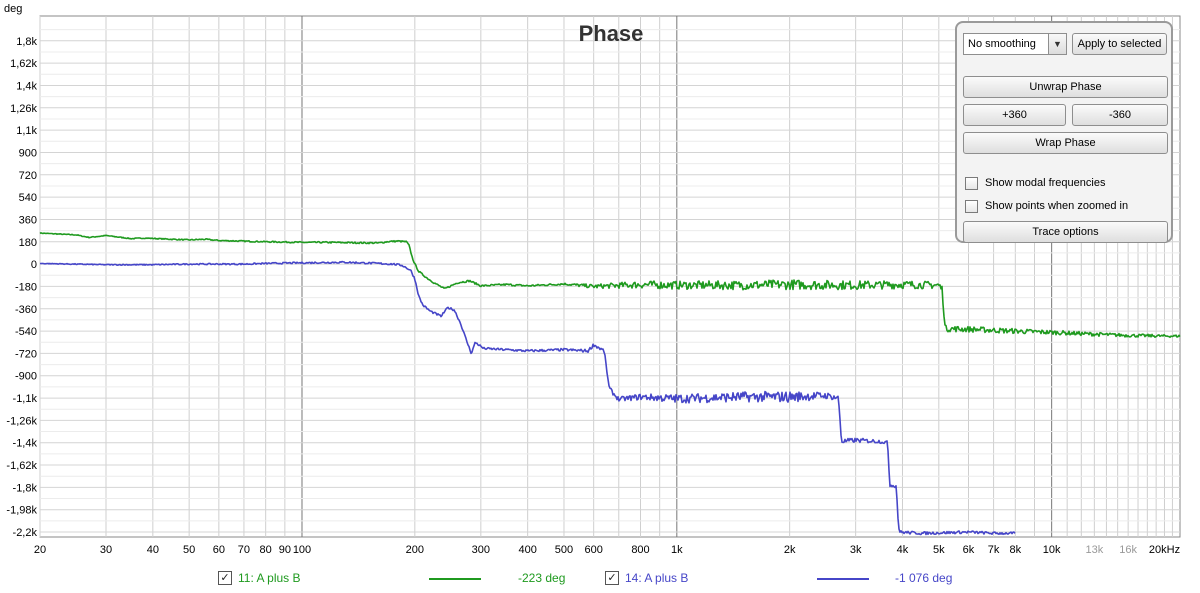 Image resolution: width=1200 pixels, height=593 pixels. What do you see at coordinates (1128, 550) in the screenshot?
I see `x-tick-label: 16k` at bounding box center [1128, 550].